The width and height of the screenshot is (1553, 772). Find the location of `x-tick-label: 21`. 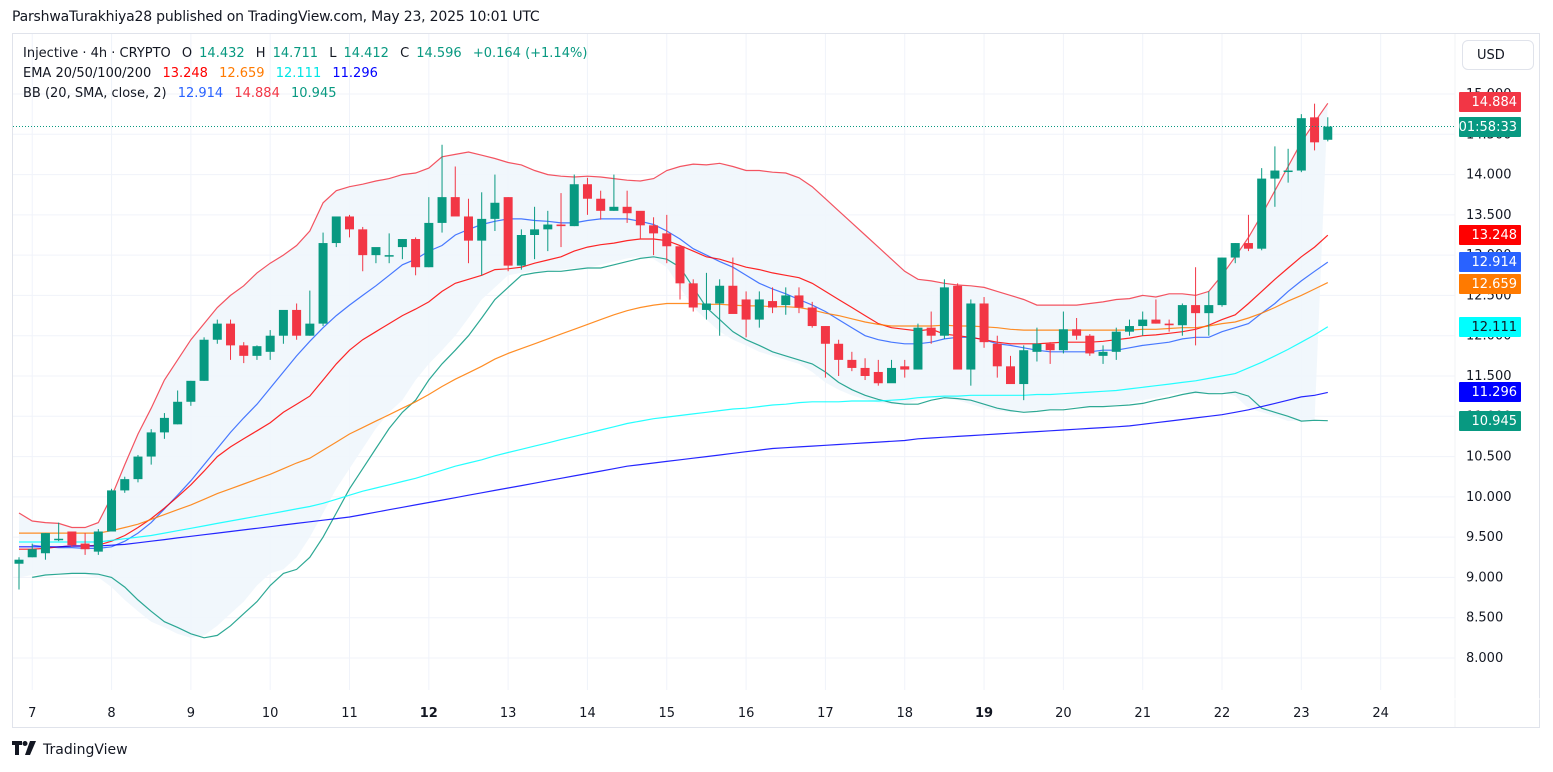

x-tick-label: 21 is located at coordinates (1142, 713).